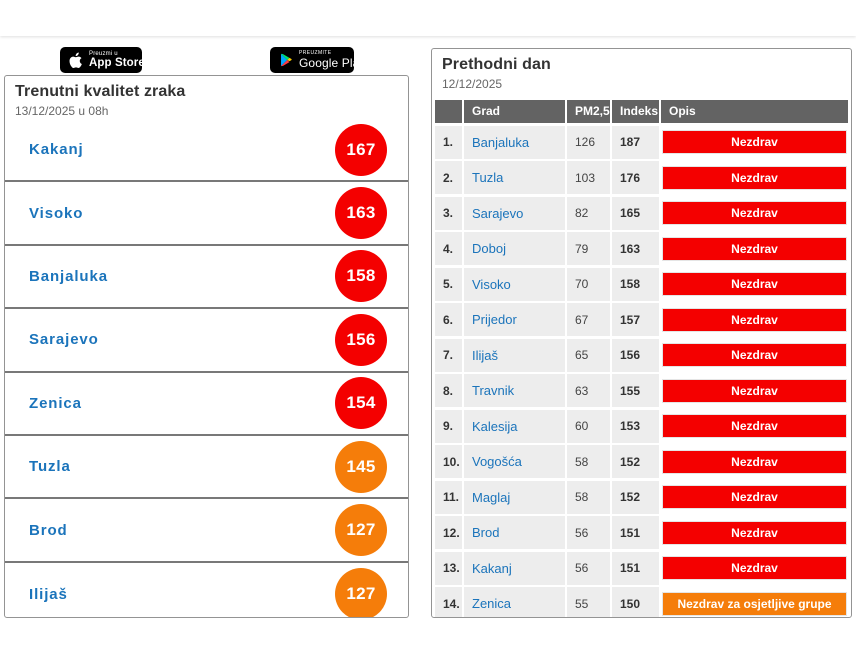 Image resolution: width=856 pixels, height=658 pixels. I want to click on table-row: 4. Doboj 79 163 Nezdrav, so click(641, 248).